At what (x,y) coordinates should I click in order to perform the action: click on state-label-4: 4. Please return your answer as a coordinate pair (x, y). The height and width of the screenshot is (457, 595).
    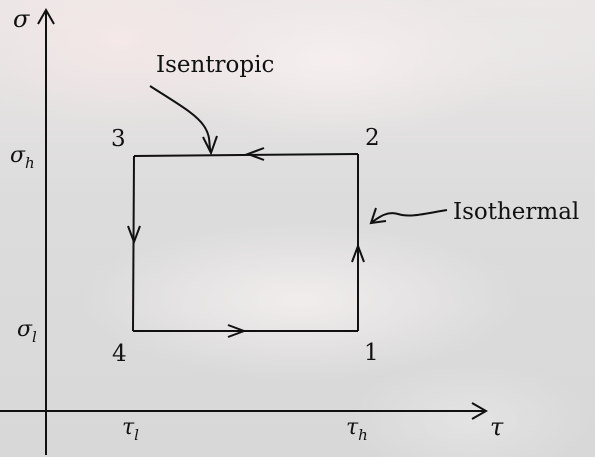
    Looking at the image, I should click on (119, 354).